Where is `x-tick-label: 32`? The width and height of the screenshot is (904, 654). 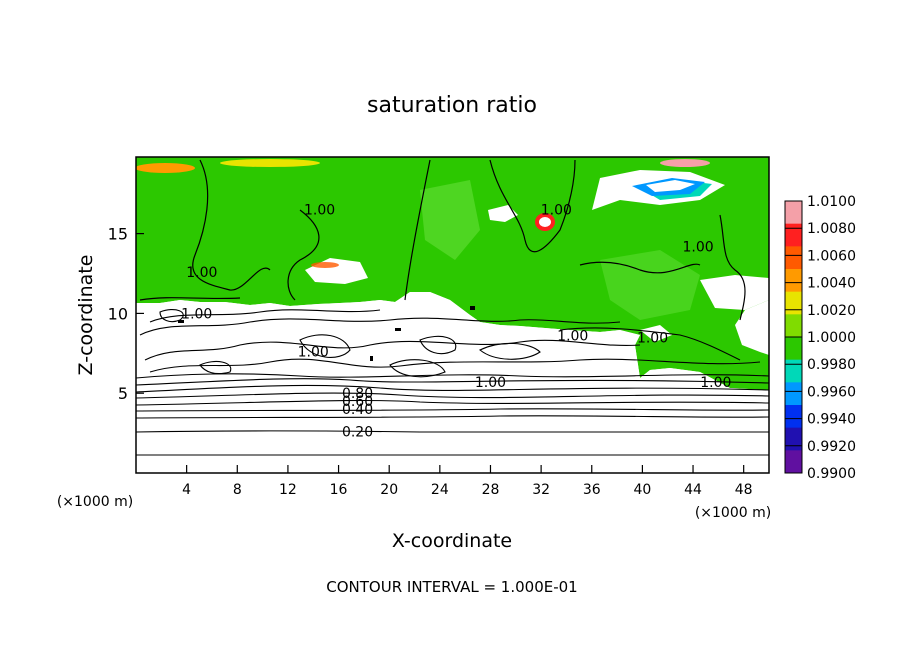
x-tick-label: 32 is located at coordinates (541, 490).